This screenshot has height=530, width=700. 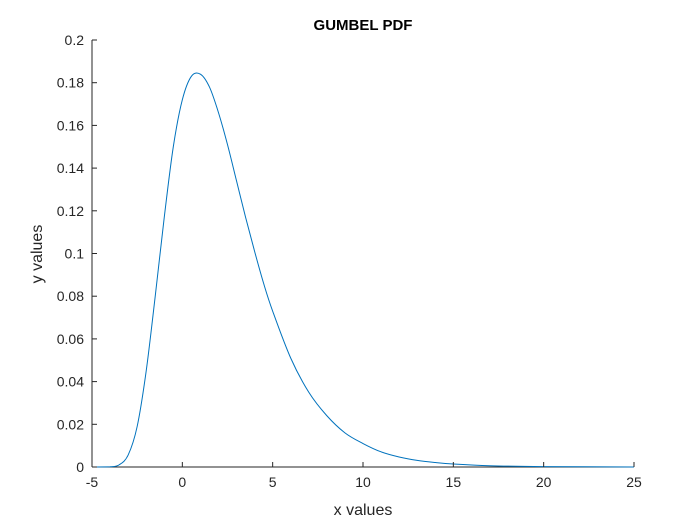 What do you see at coordinates (363, 510) in the screenshot?
I see `x-axis-label: x values` at bounding box center [363, 510].